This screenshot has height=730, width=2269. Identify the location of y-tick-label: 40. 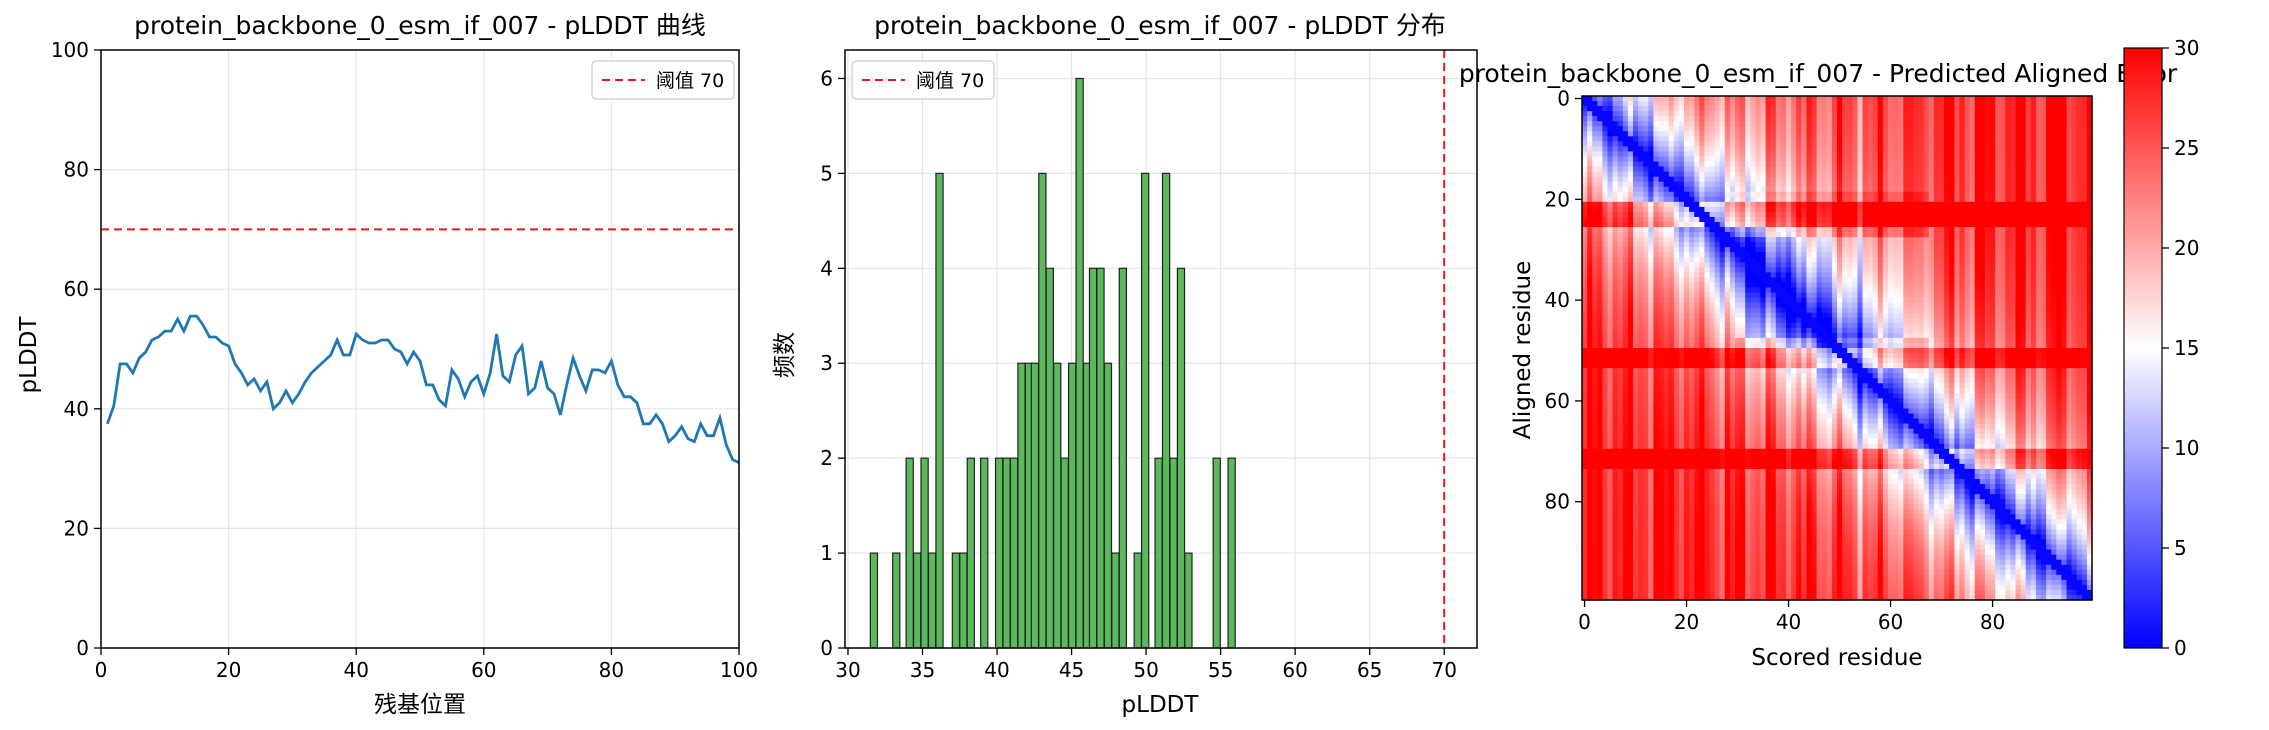
(76, 409).